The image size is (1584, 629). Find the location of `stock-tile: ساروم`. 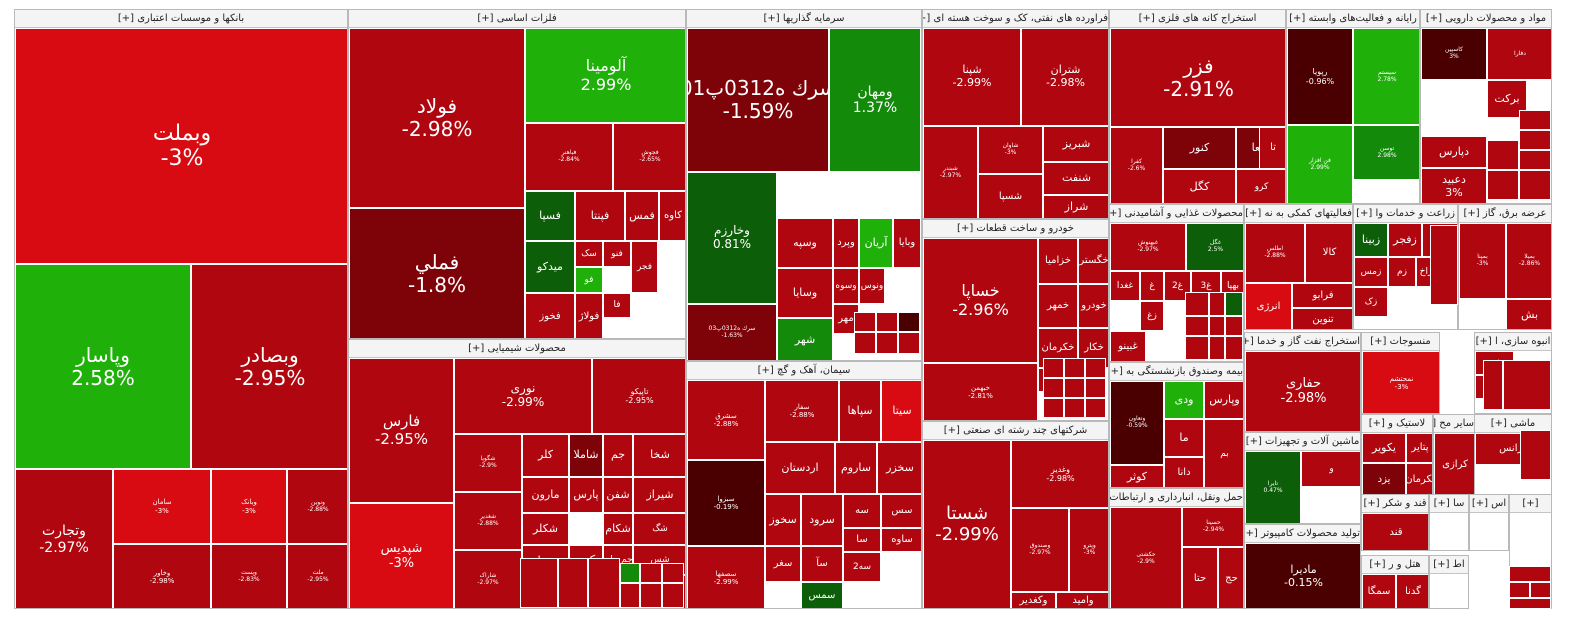

stock-tile: ساروم is located at coordinates (856, 468).